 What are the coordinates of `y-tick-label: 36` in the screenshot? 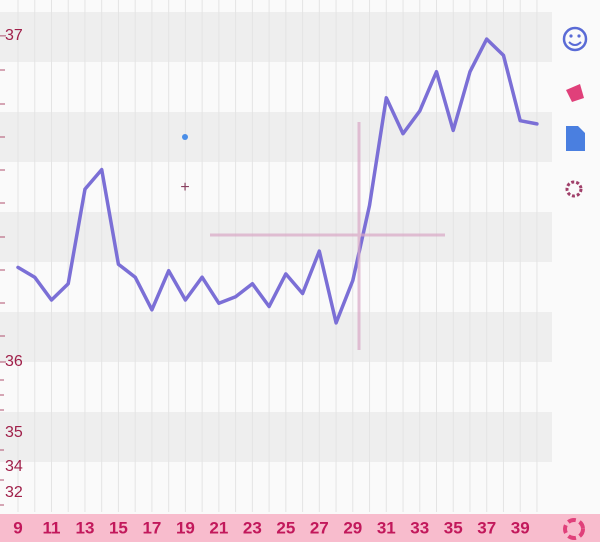 It's located at (14, 361).